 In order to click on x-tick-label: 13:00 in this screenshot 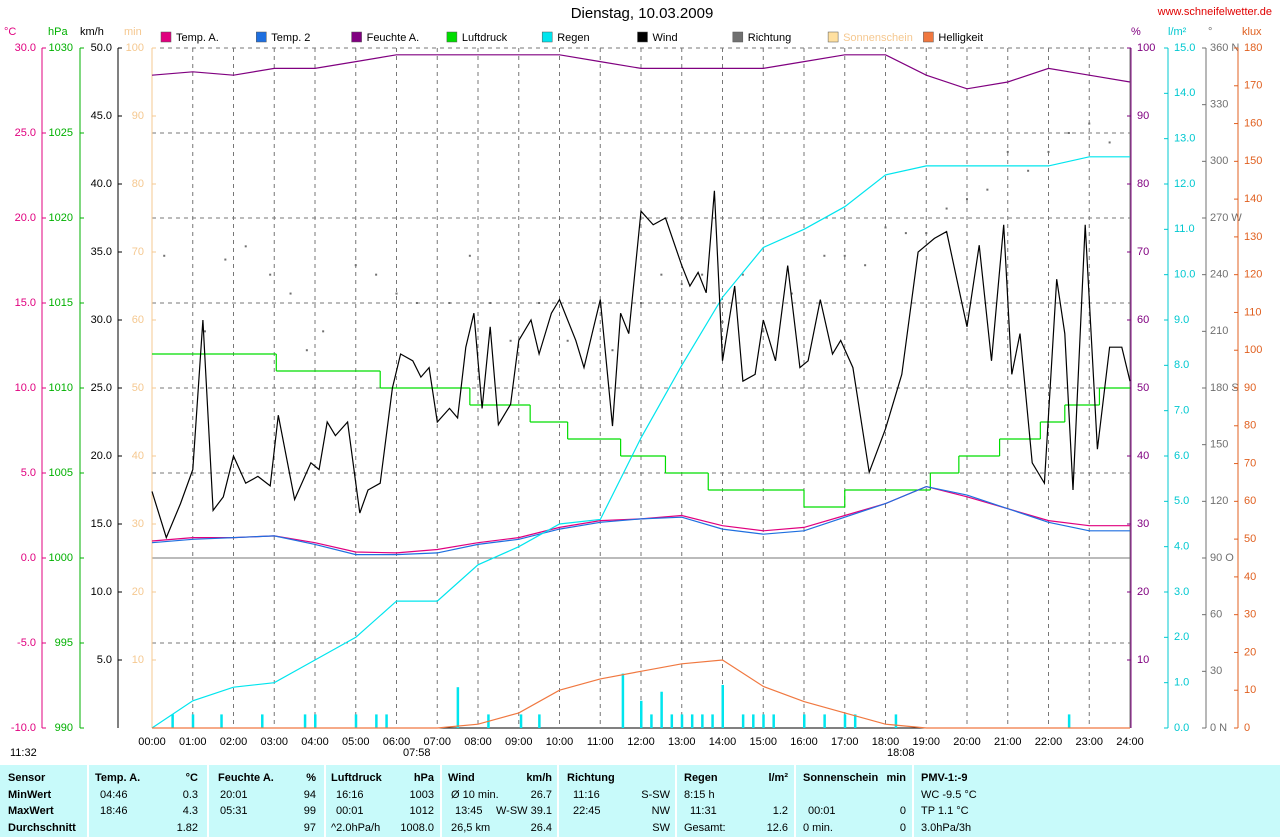, I will do `click(682, 742)`.